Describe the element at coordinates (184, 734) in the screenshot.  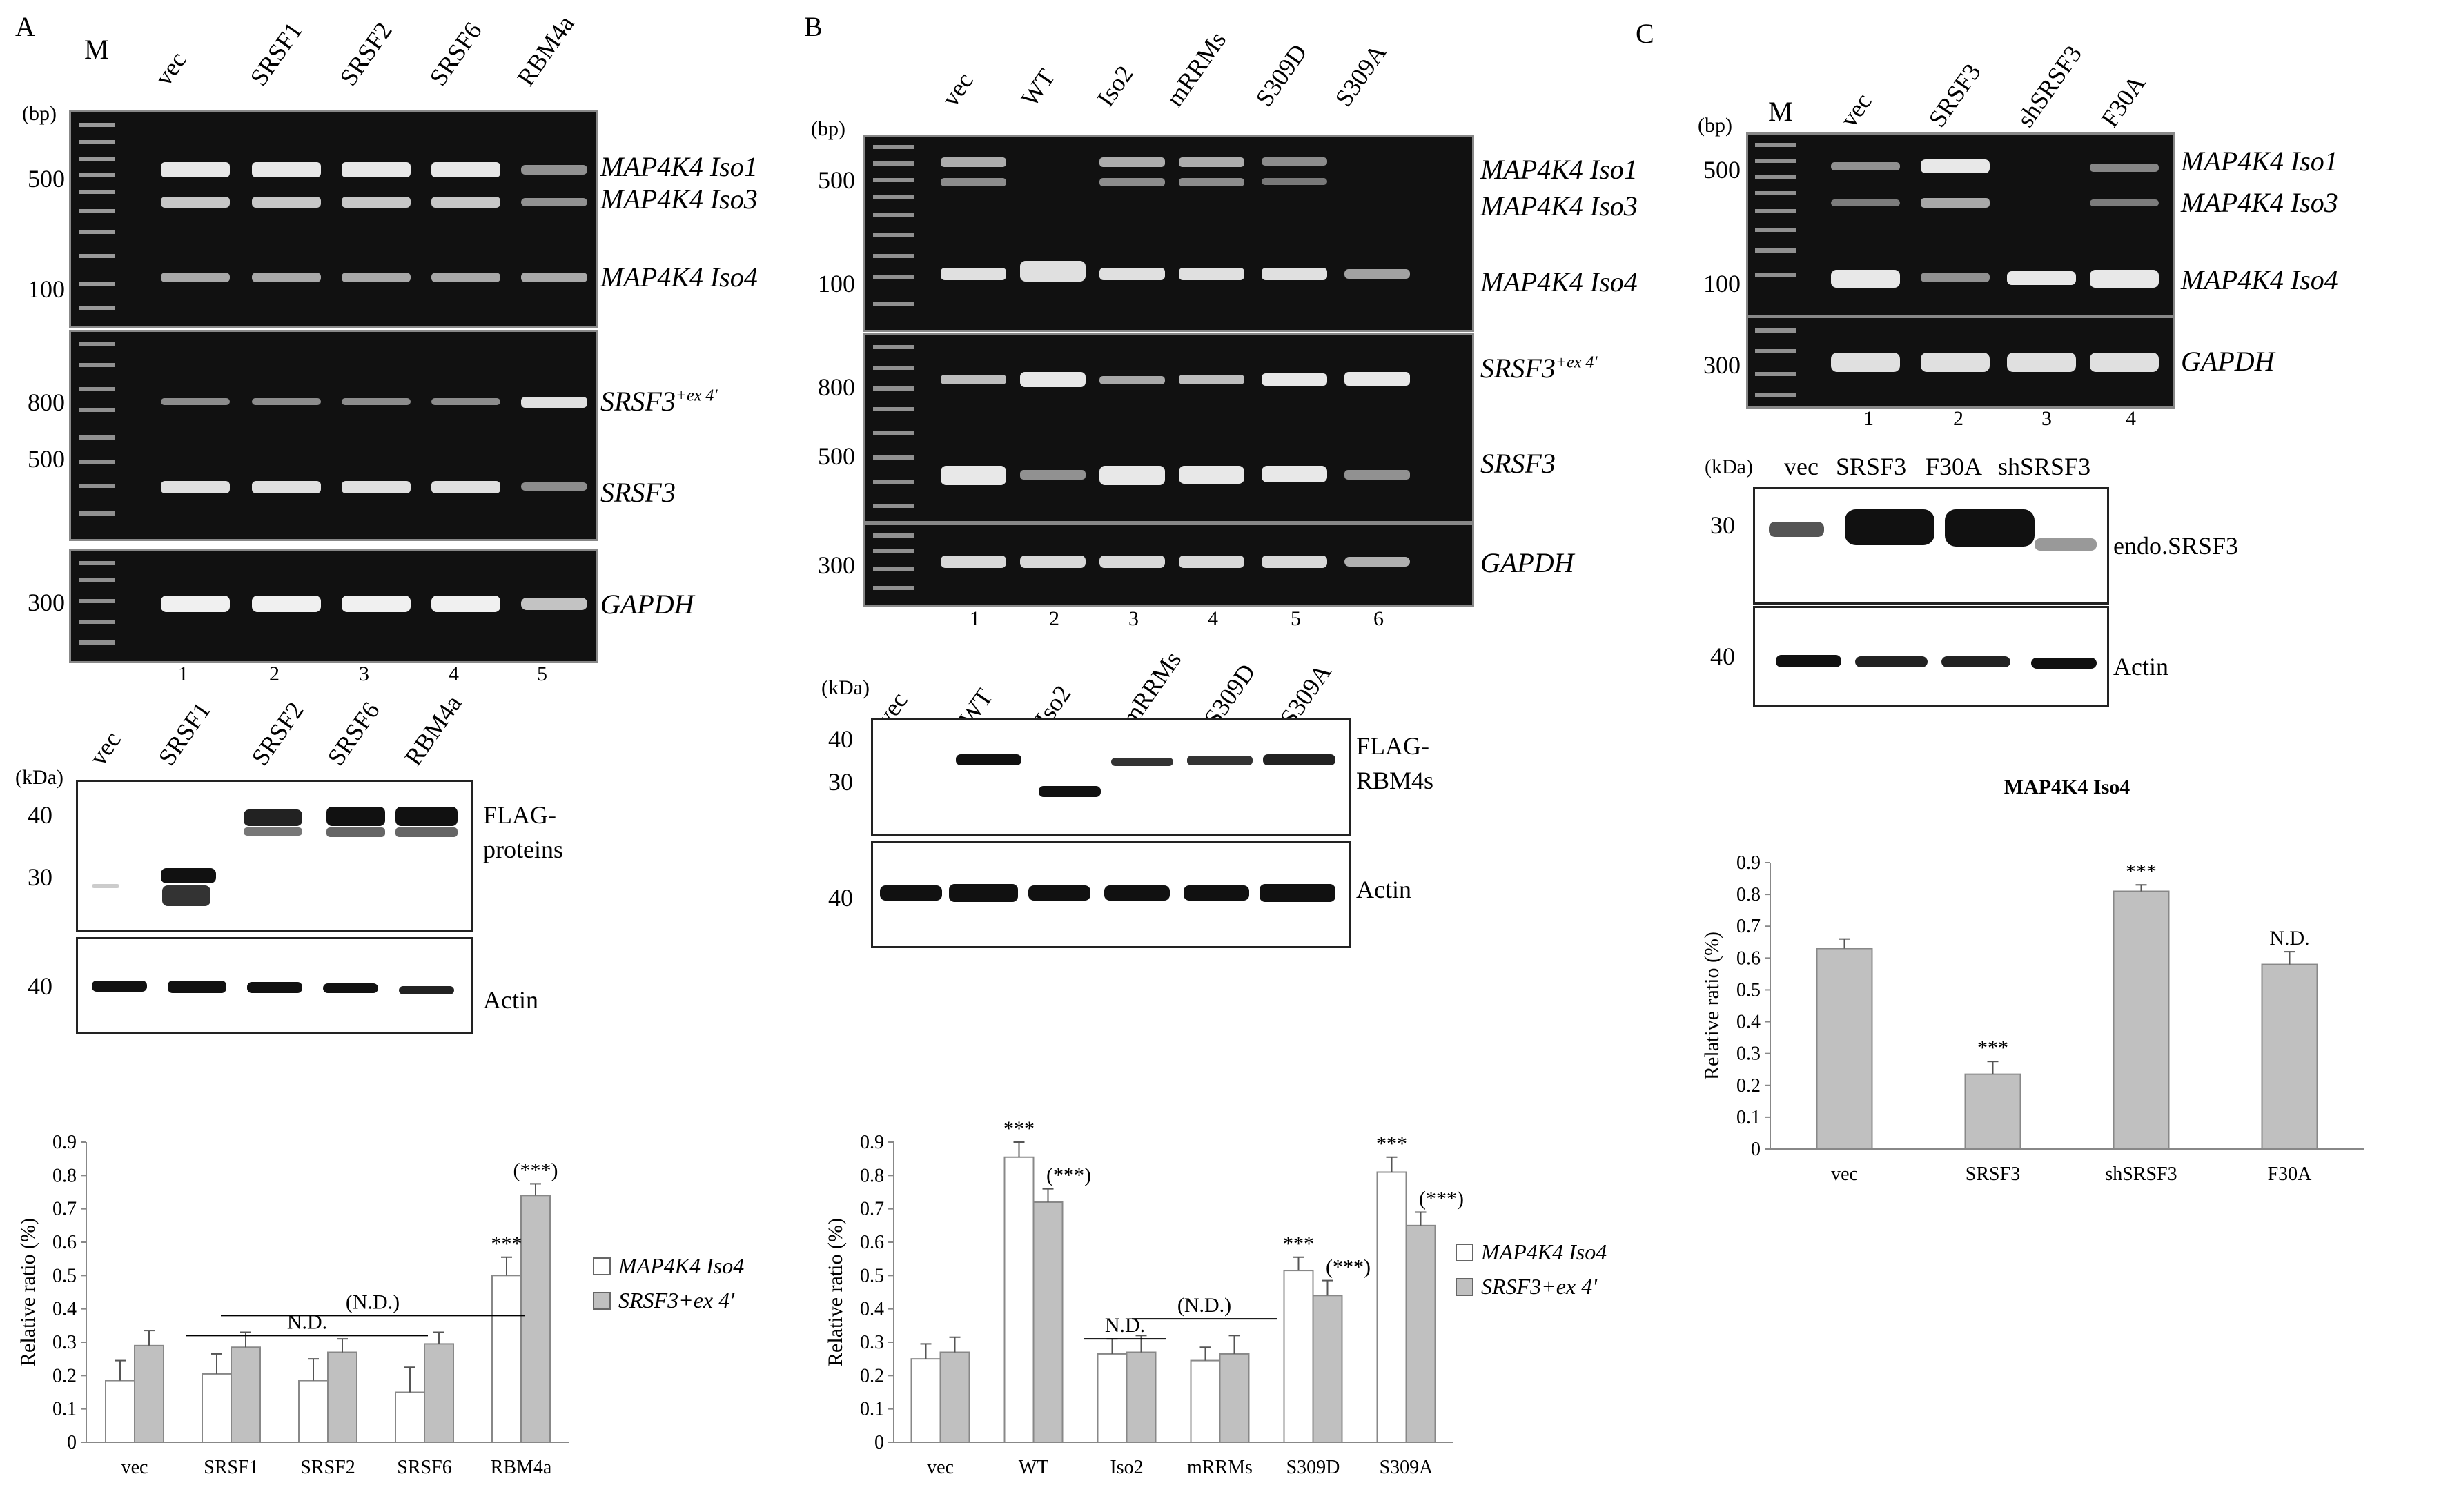
I see `wb-lane-a-2: SRSF1` at that location.